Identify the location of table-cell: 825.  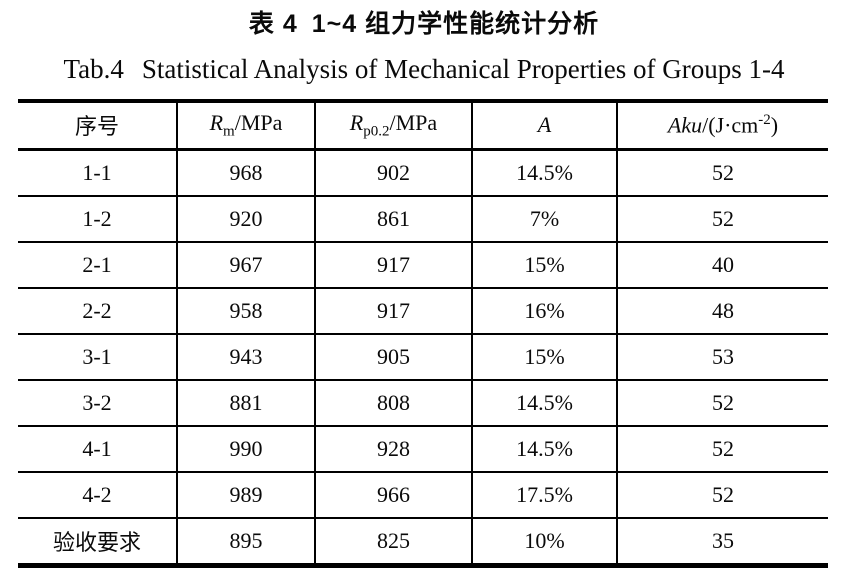
(393, 541).